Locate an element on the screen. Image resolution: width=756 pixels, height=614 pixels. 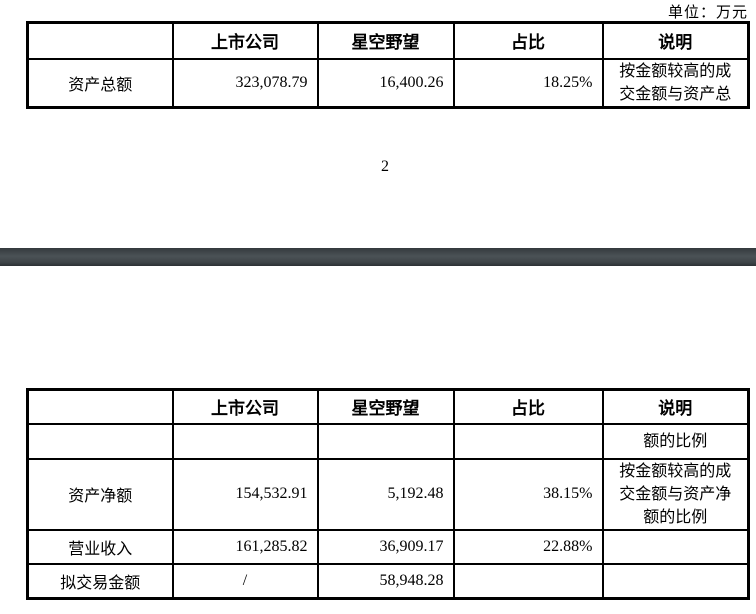
value-xingkong-yewang: 16,400.26 is located at coordinates (385, 82).